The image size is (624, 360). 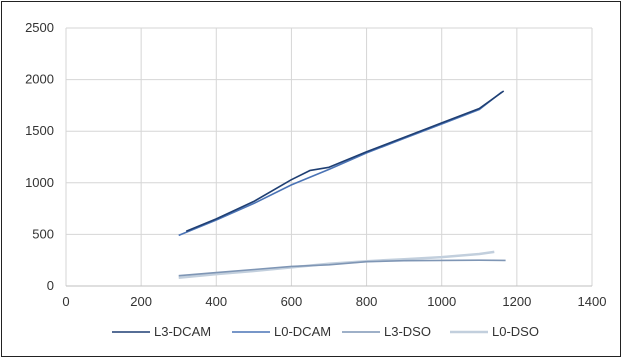 I want to click on x-tick-label: 600, so click(x=292, y=301).